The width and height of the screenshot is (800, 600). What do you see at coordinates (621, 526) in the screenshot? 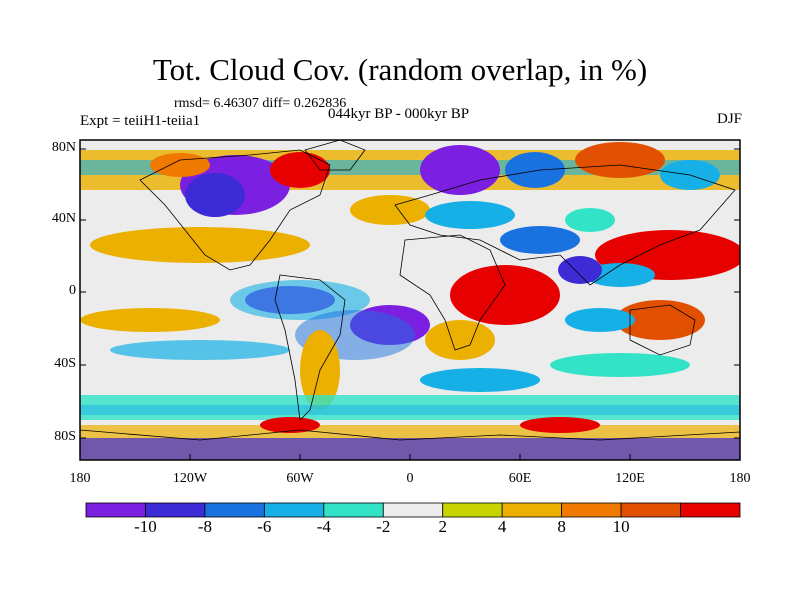
I see `colorbar-label: 10` at bounding box center [621, 526].